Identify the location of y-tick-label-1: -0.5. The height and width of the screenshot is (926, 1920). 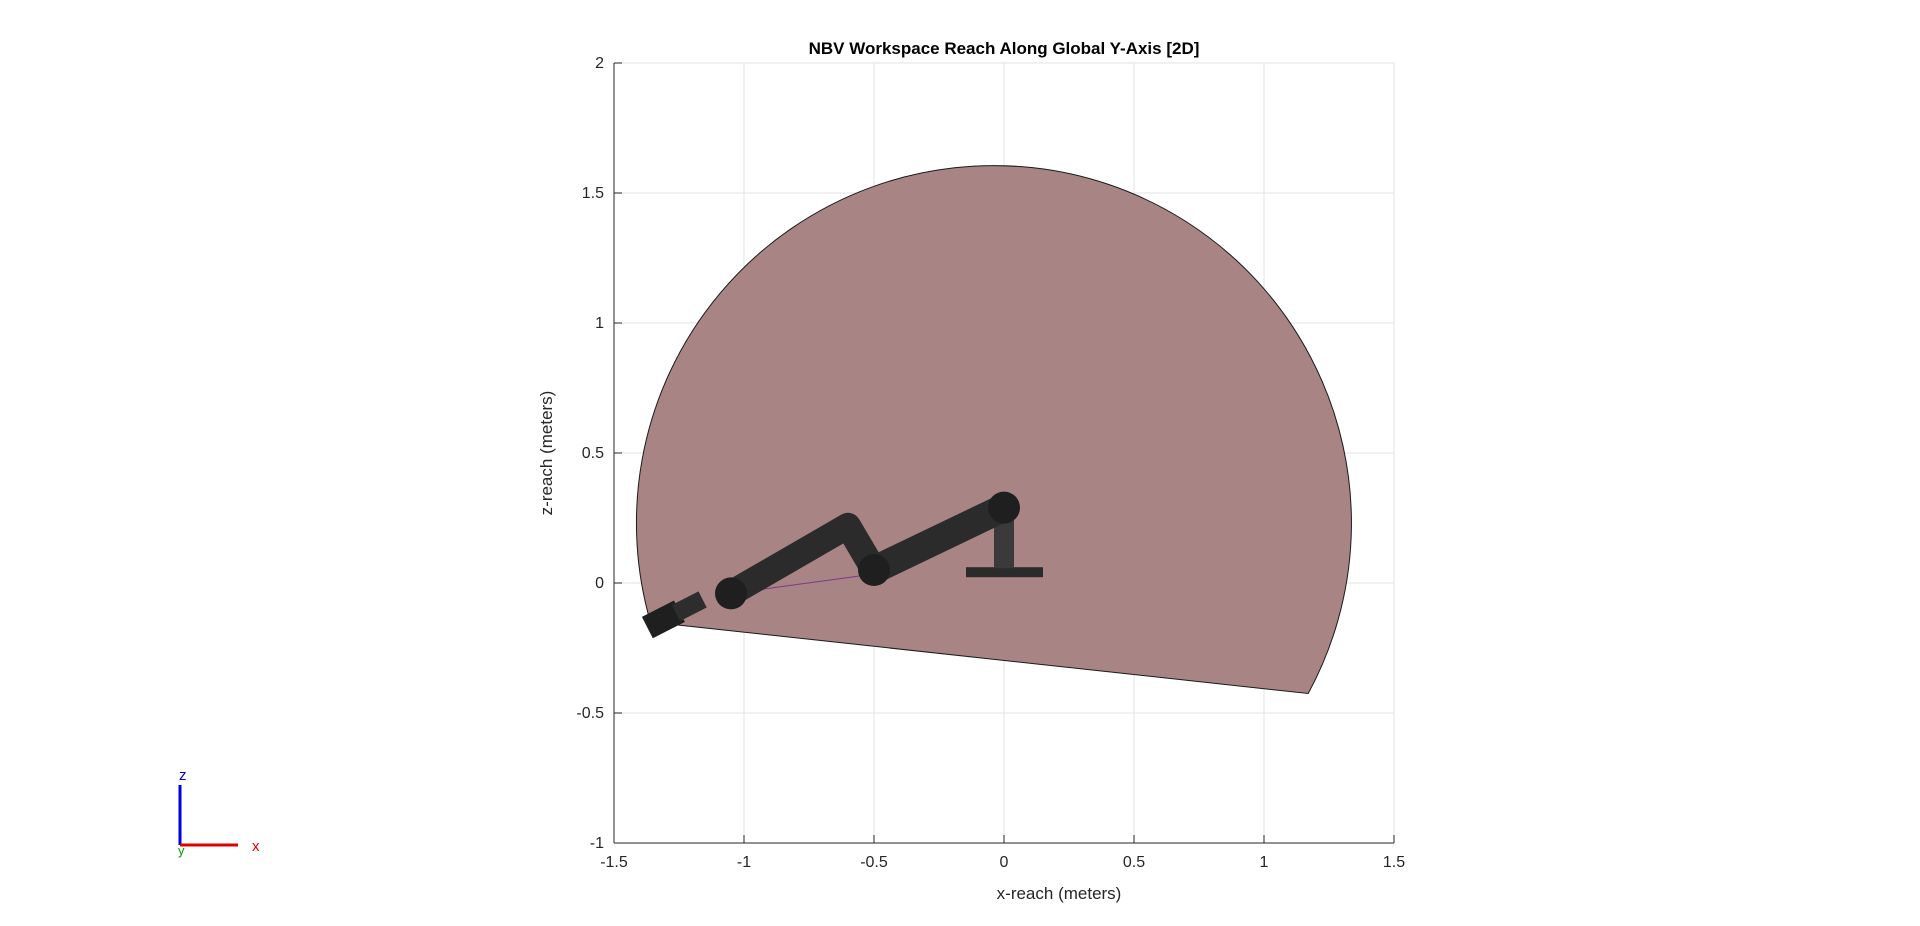
(590, 713).